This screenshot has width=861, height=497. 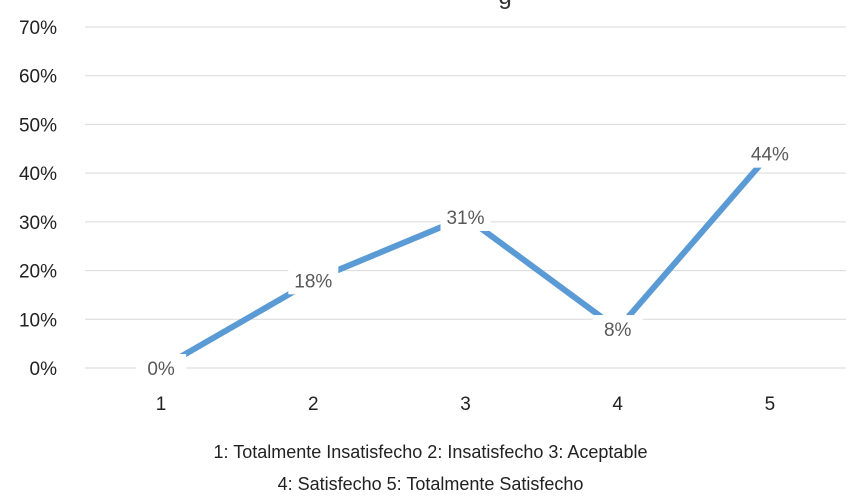 I want to click on data-label: 31%, so click(x=465, y=218).